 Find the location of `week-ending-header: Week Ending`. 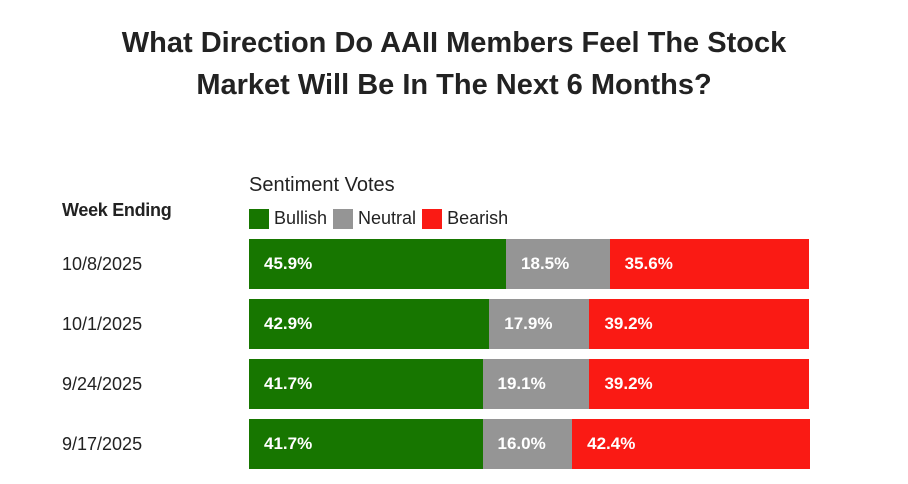

week-ending-header: Week Ending is located at coordinates (117, 210).